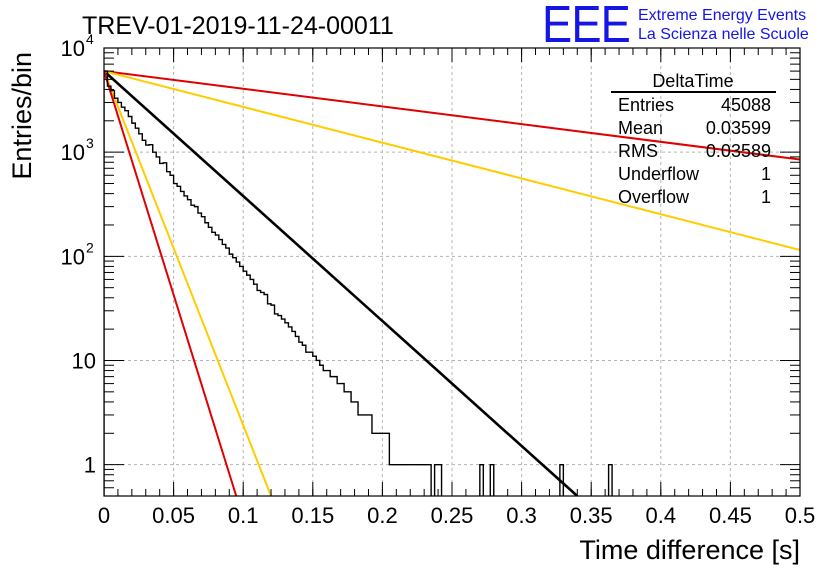  I want to click on y-tick-label: 10, so click(84, 360).